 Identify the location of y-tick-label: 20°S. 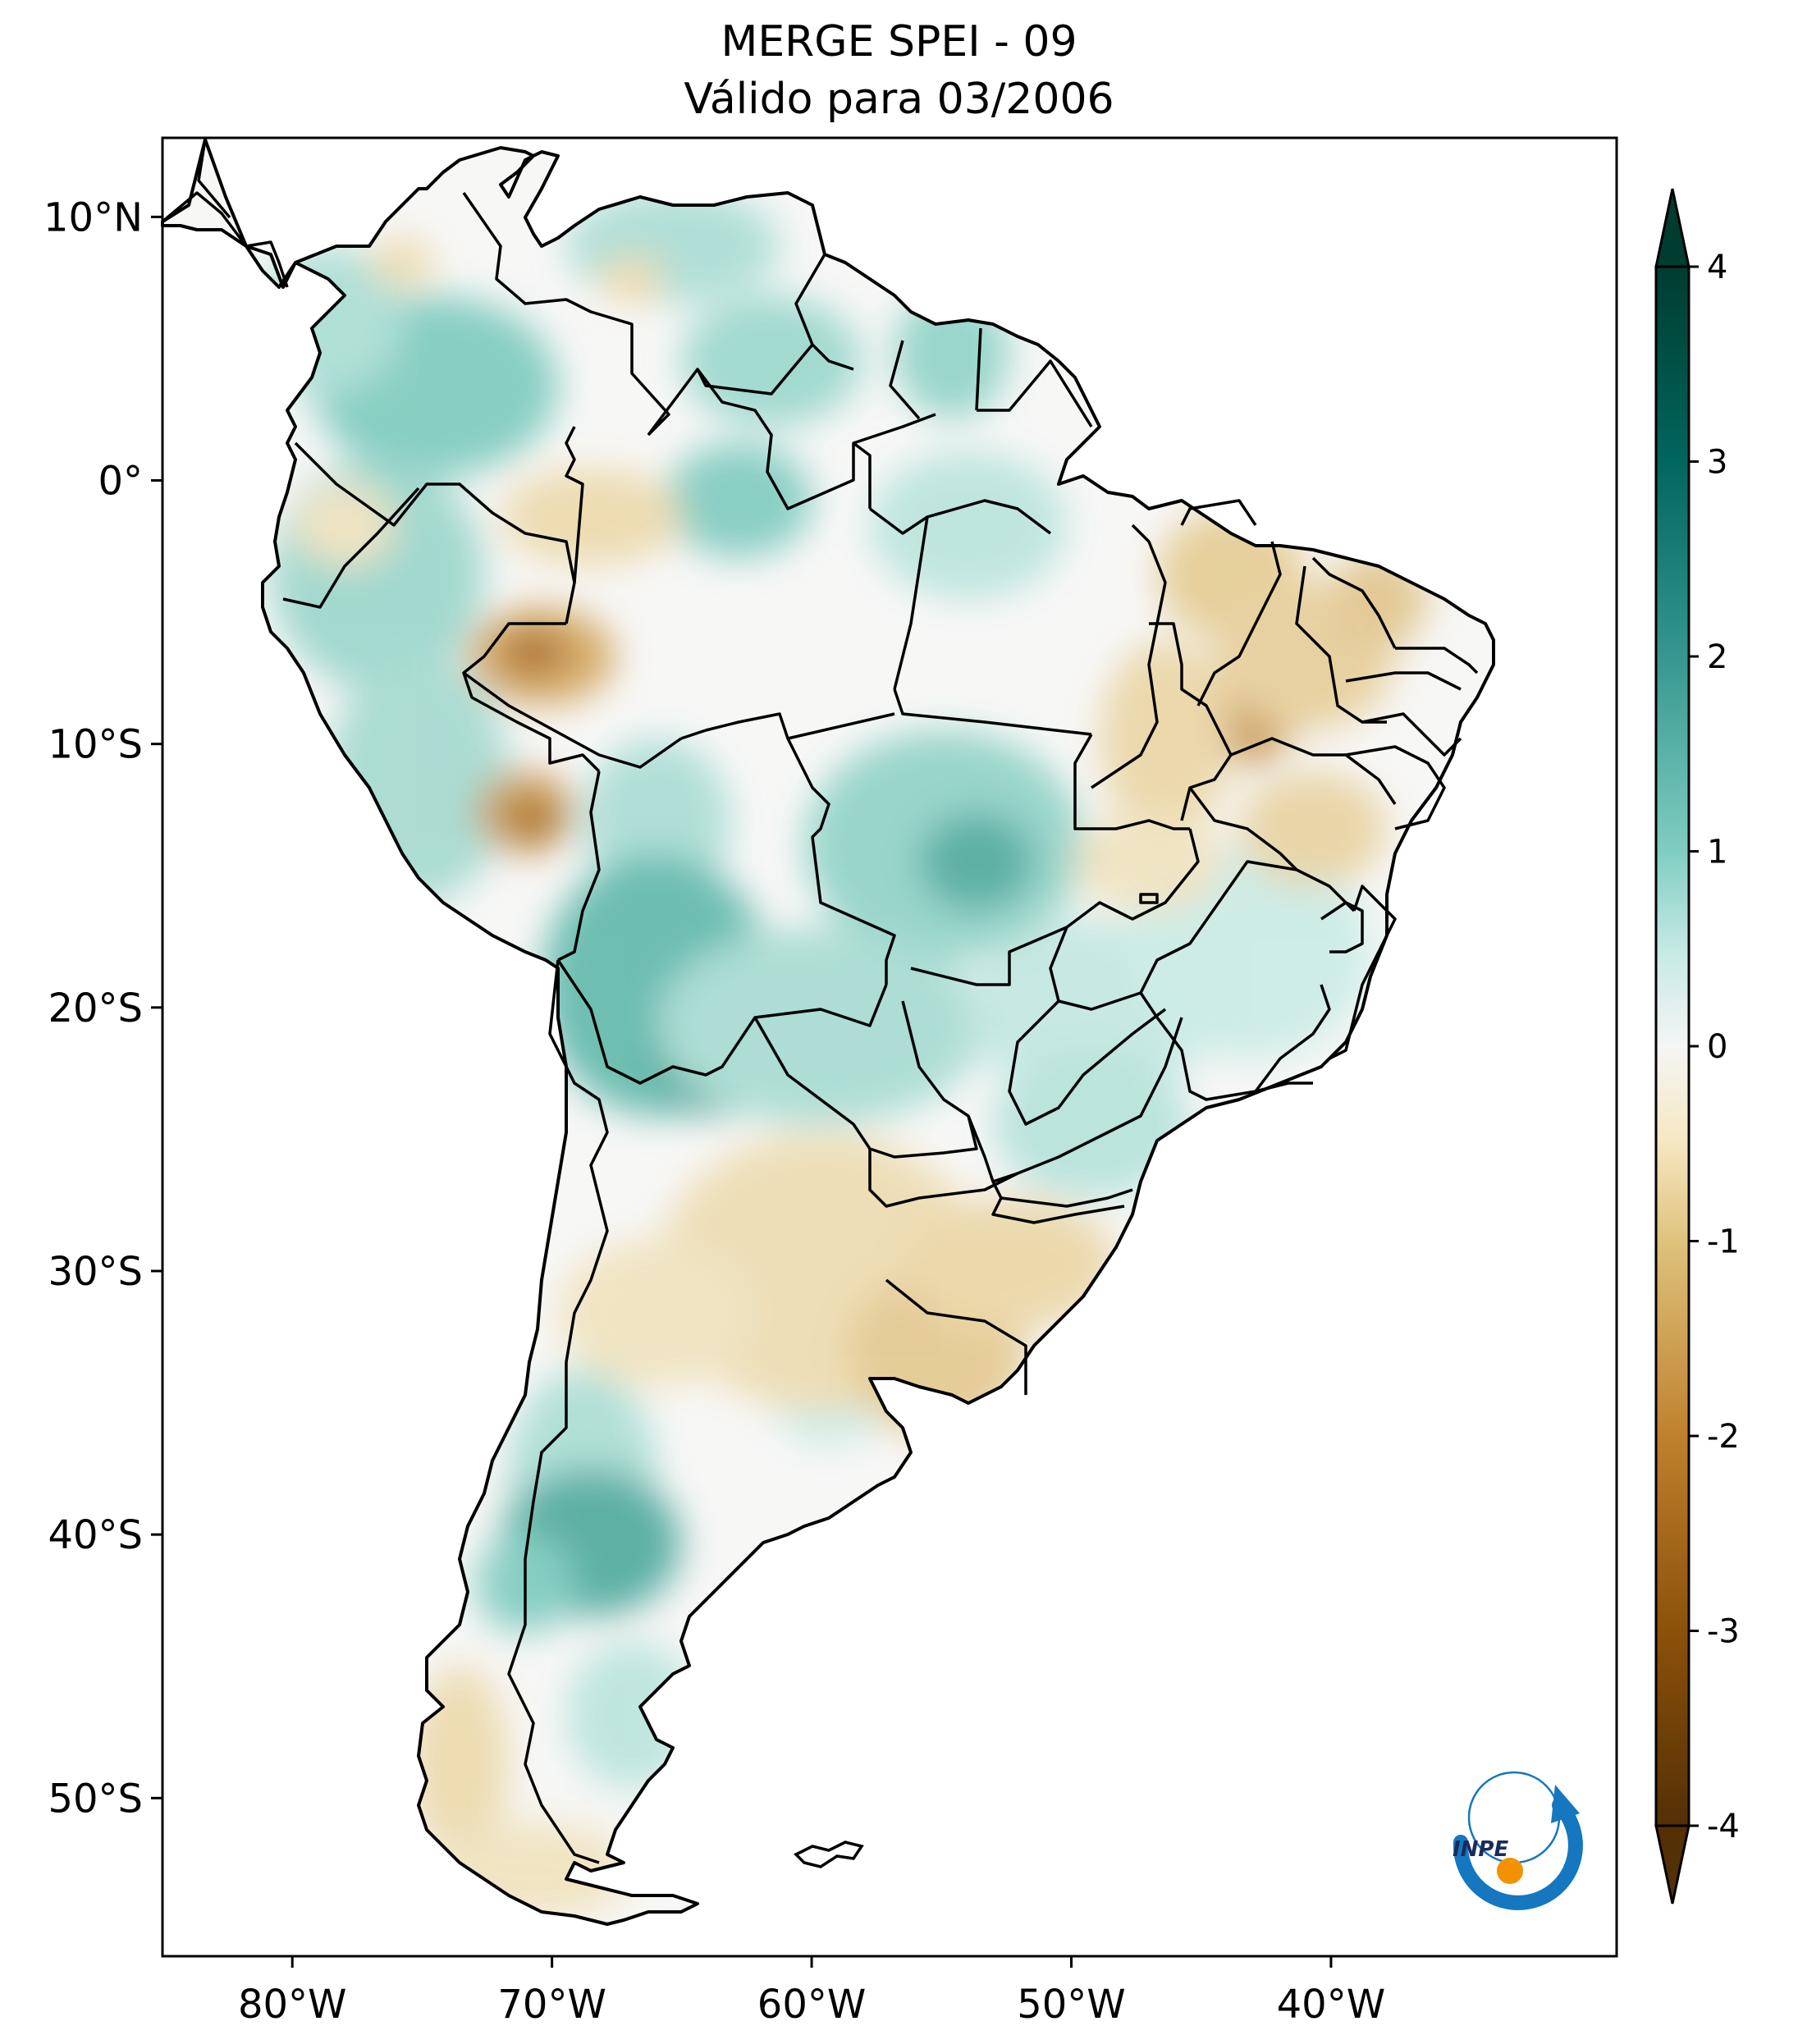
(95, 1008).